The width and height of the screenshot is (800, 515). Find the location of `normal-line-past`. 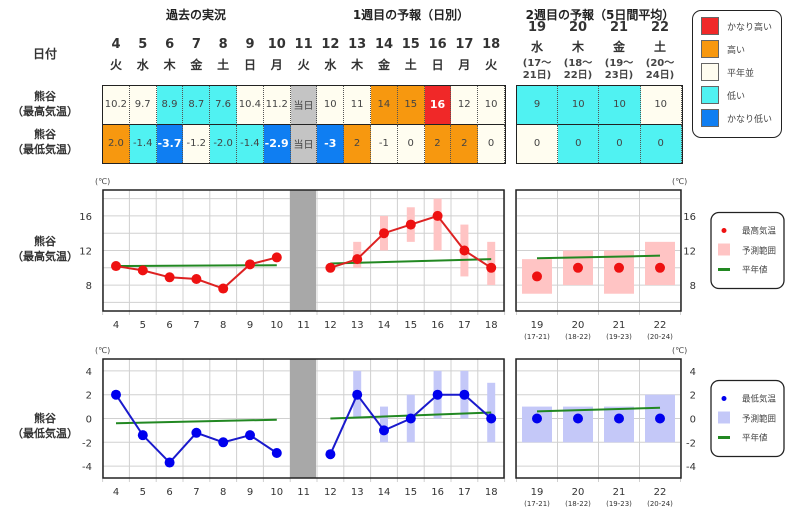

normal-line-past is located at coordinates (196, 421).